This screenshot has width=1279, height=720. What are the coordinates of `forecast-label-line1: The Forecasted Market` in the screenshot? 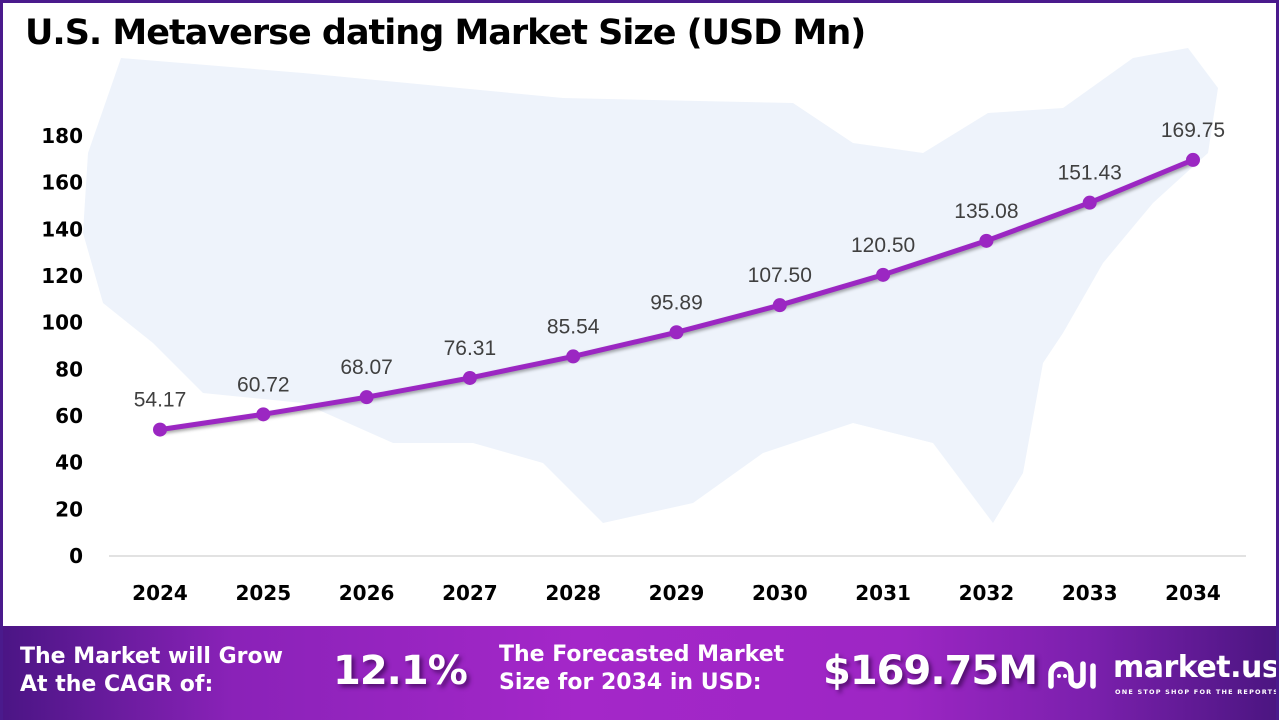 It's located at (642, 654).